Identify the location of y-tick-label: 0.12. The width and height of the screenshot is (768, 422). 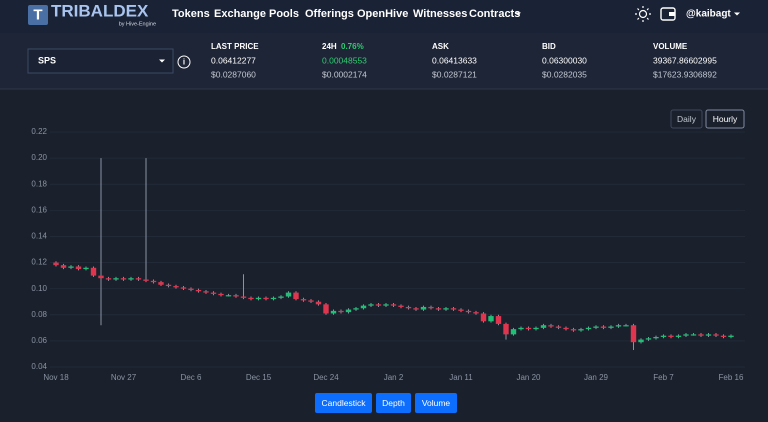
(39, 262).